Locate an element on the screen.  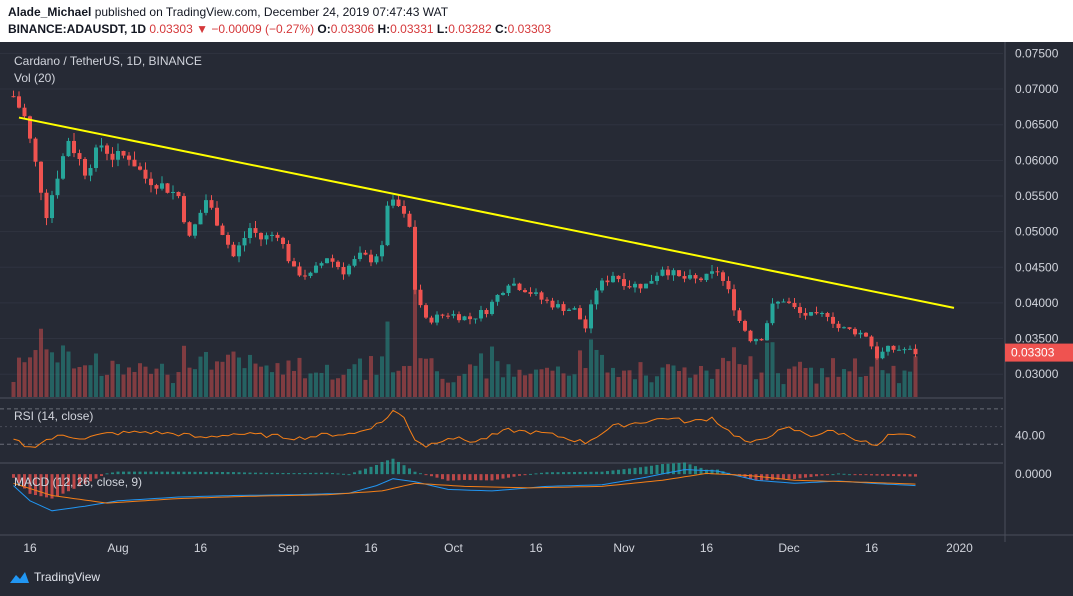
author-name: Alade_Michael is located at coordinates (50, 12).